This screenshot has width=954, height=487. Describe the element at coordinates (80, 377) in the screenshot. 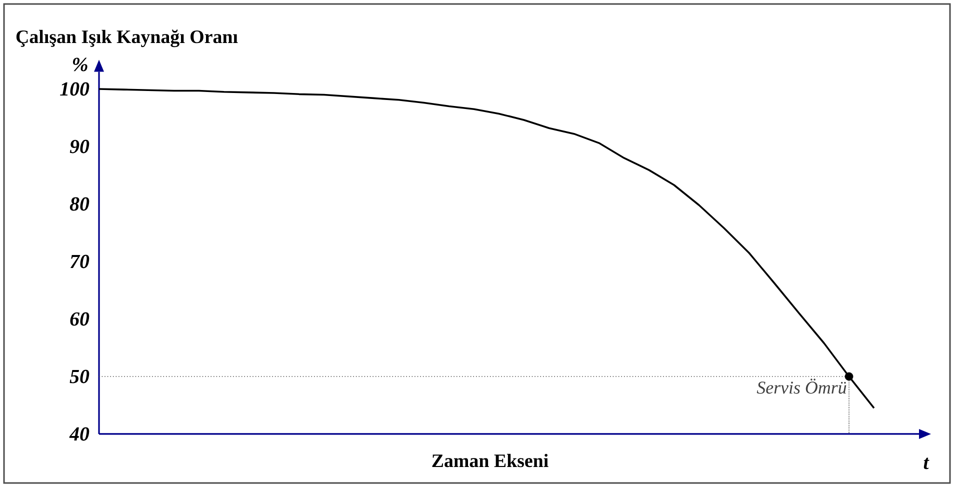

I see `y-tick-label: 50` at that location.